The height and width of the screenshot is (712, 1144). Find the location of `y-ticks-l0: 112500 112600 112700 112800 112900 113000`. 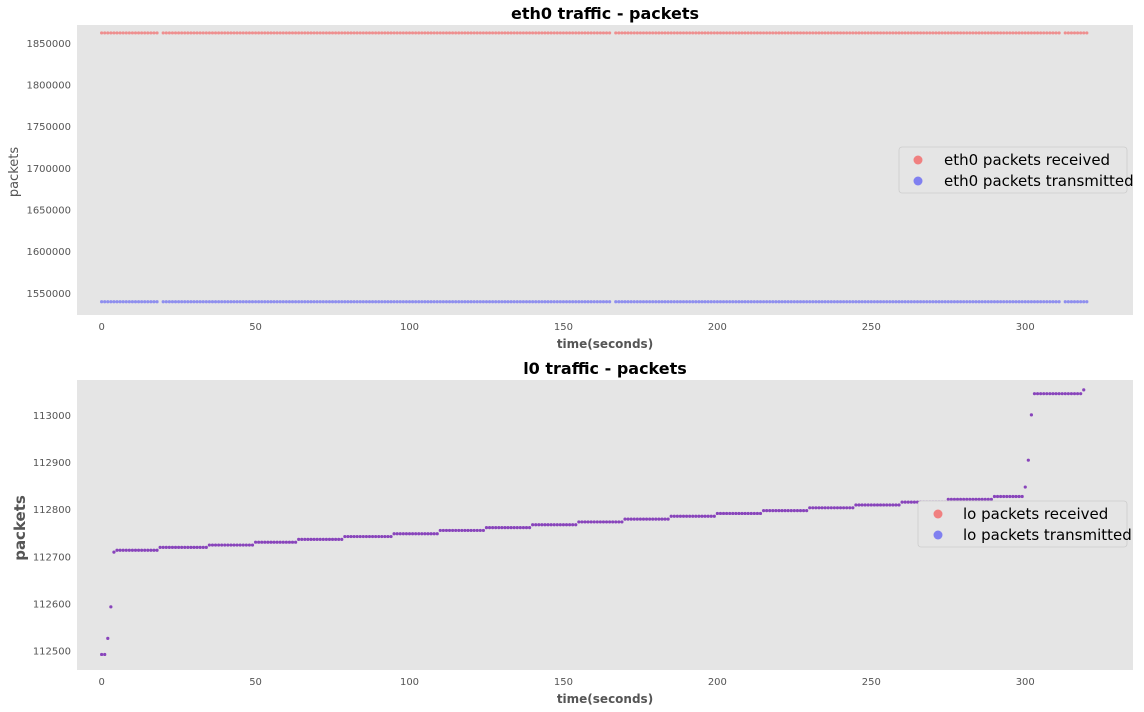

y-ticks-l0: 112500 112600 112700 112800 112900 113000 is located at coordinates (52, 534).